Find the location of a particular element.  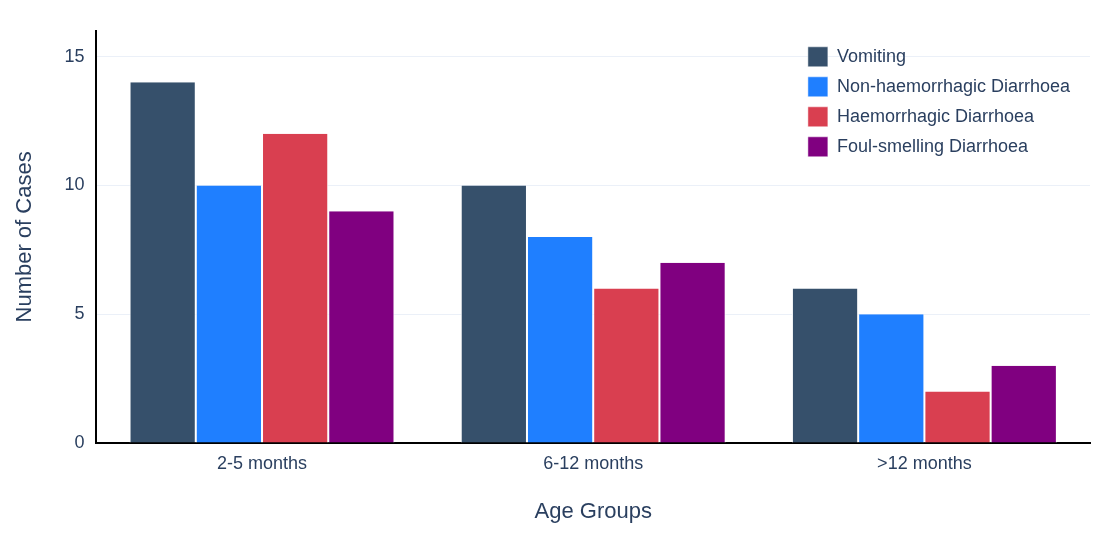

x-tick-label: 2-5 months is located at coordinates (262, 462).